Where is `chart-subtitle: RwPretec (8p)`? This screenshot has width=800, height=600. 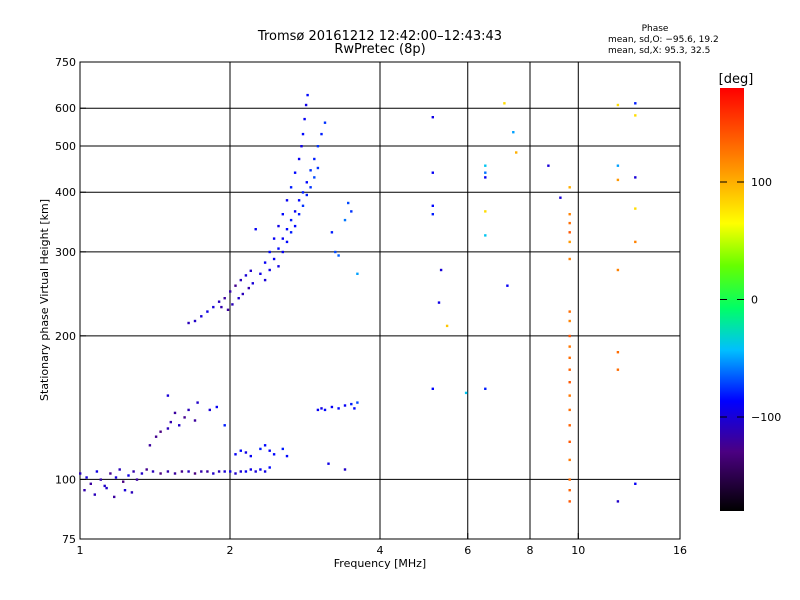 chart-subtitle: RwPretec (8p) is located at coordinates (379, 49).